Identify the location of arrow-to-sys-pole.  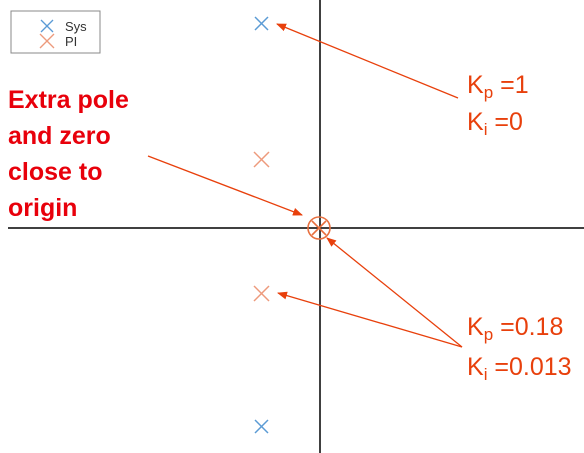
(367, 61).